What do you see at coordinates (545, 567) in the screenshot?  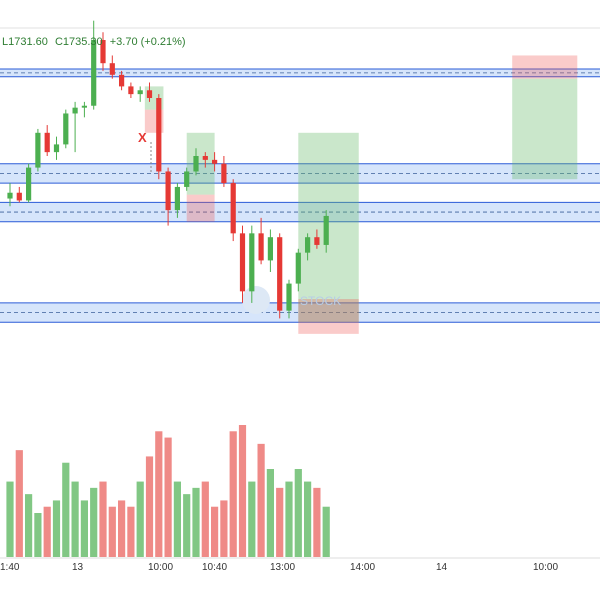 I see `x-tick-label-7: 10:00` at bounding box center [545, 567].